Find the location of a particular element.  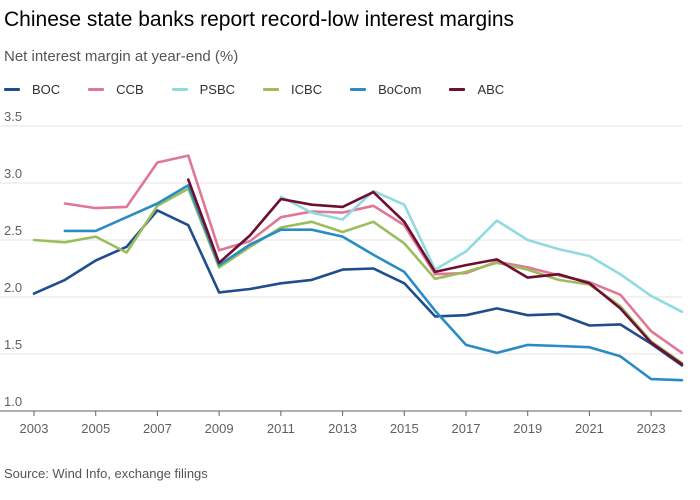

x-tick-label: 2023 is located at coordinates (651, 428).